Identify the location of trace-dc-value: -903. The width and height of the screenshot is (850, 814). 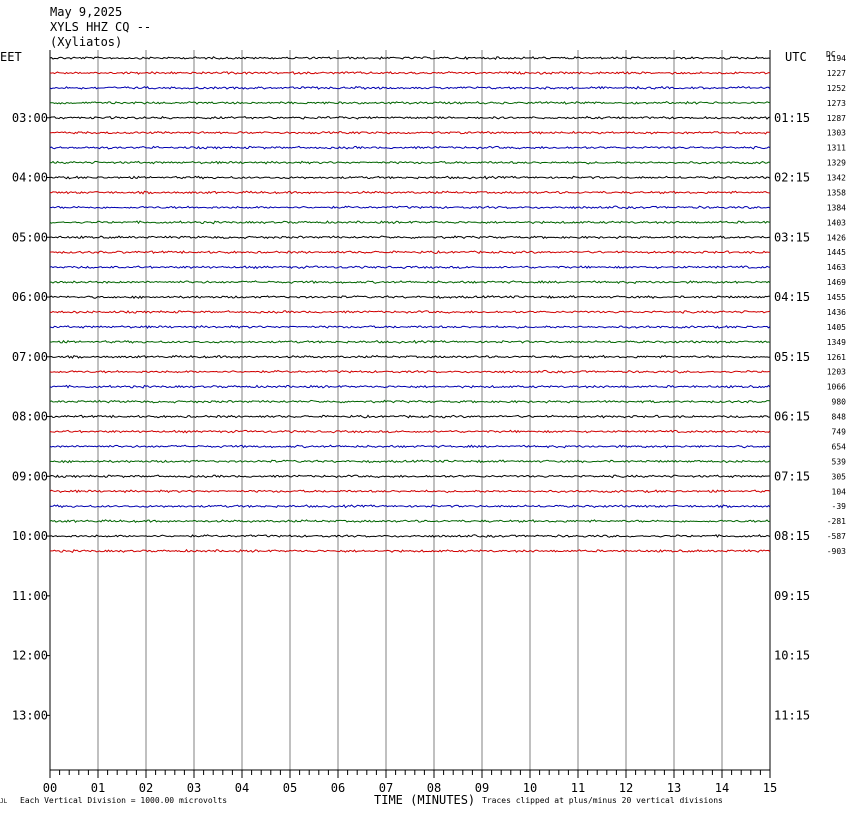
(836, 551).